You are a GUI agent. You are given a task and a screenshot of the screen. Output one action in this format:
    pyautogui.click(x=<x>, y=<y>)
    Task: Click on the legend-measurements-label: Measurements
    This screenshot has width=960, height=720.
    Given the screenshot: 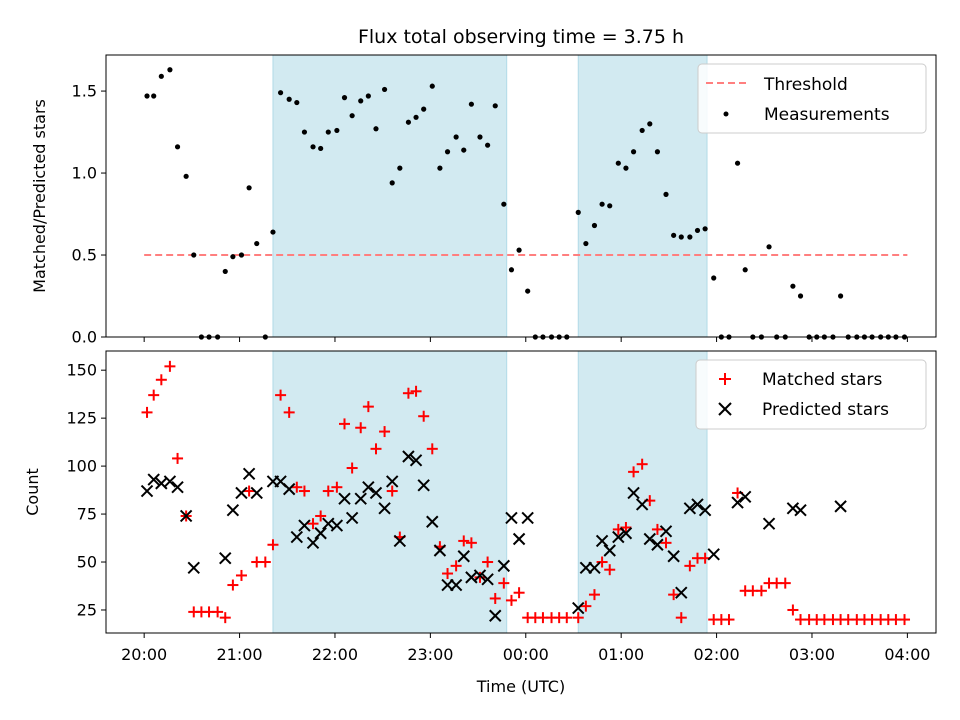 What is the action you would take?
    pyautogui.click(x=827, y=115)
    